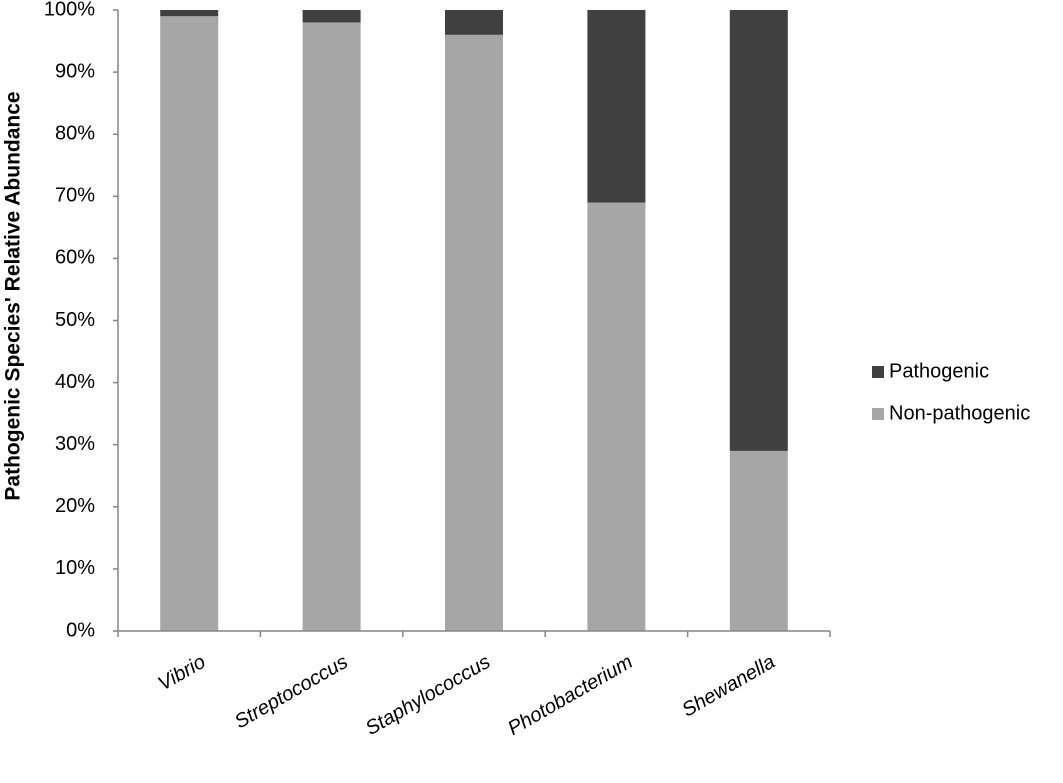  Describe the element at coordinates (69, 10) in the screenshot. I see `y-tick-label: 100%` at that location.